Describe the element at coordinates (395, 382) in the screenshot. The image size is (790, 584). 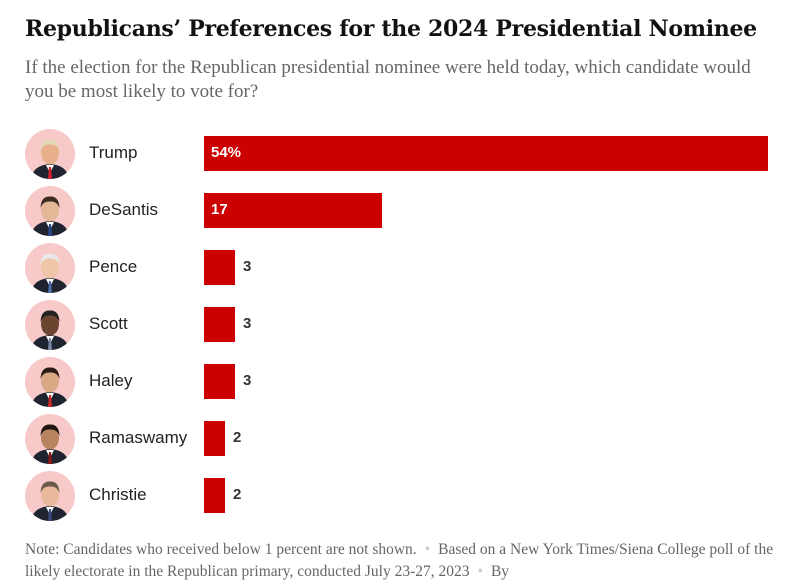
I see `bar-row: Haley 3` at that location.